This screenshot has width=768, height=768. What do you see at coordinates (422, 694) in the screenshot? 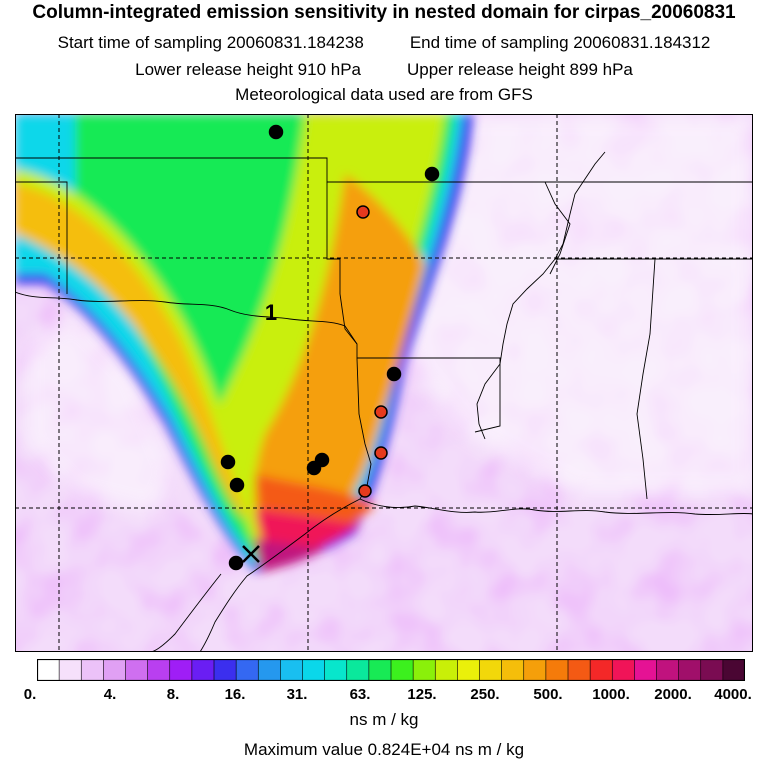
I see `color-scale-tick: 125.` at bounding box center [422, 694].